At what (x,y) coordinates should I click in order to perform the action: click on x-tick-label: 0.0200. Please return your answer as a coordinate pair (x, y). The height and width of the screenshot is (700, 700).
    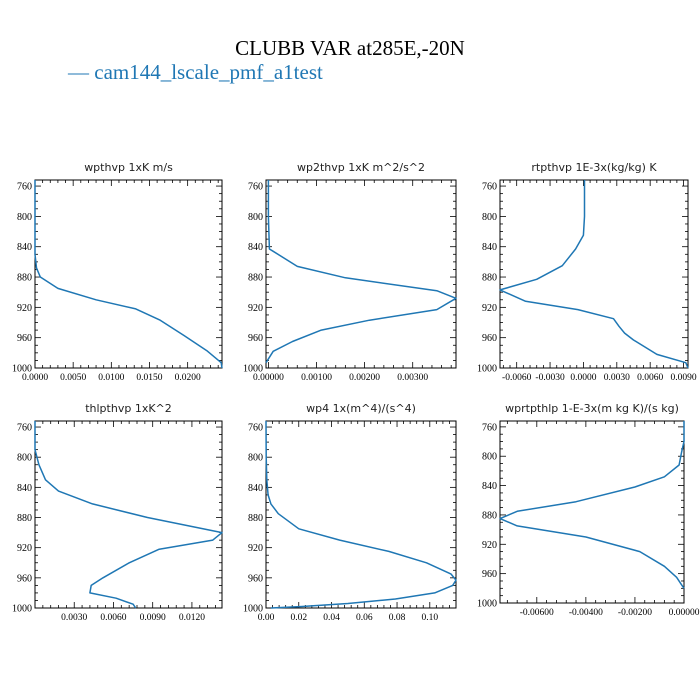
    Looking at the image, I should click on (188, 378).